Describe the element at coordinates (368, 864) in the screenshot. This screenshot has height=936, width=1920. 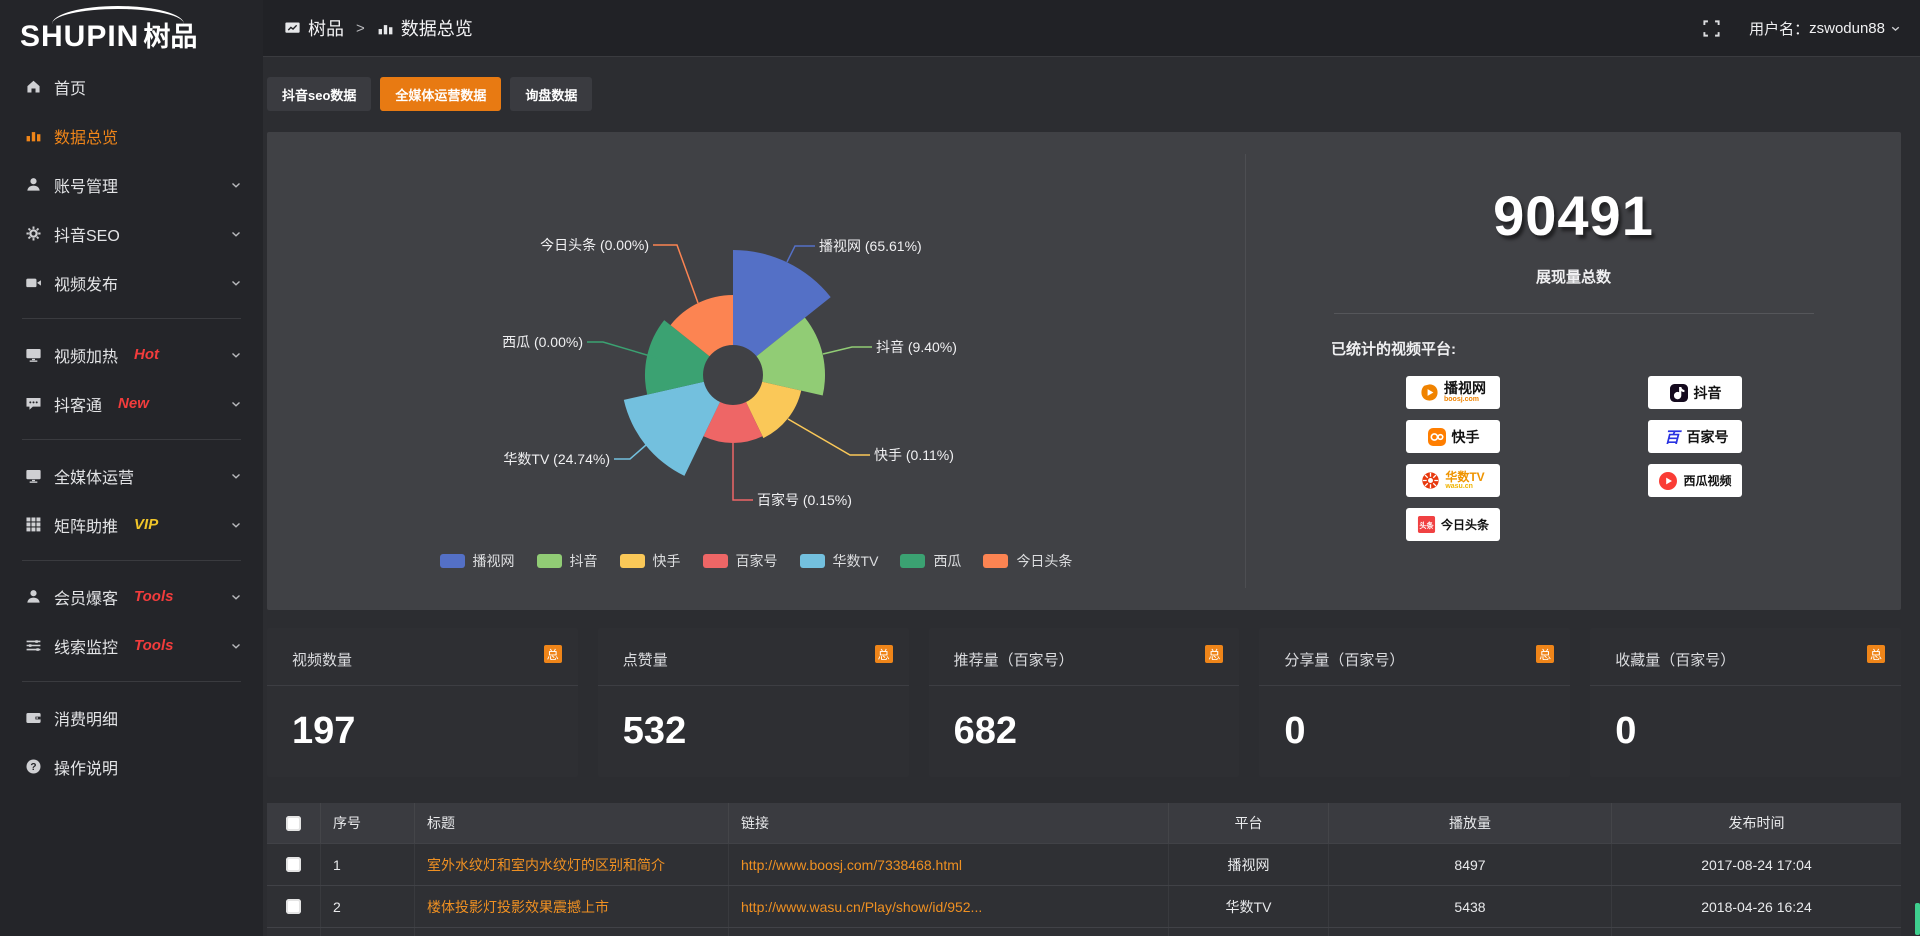
I see `row-no: 1` at that location.